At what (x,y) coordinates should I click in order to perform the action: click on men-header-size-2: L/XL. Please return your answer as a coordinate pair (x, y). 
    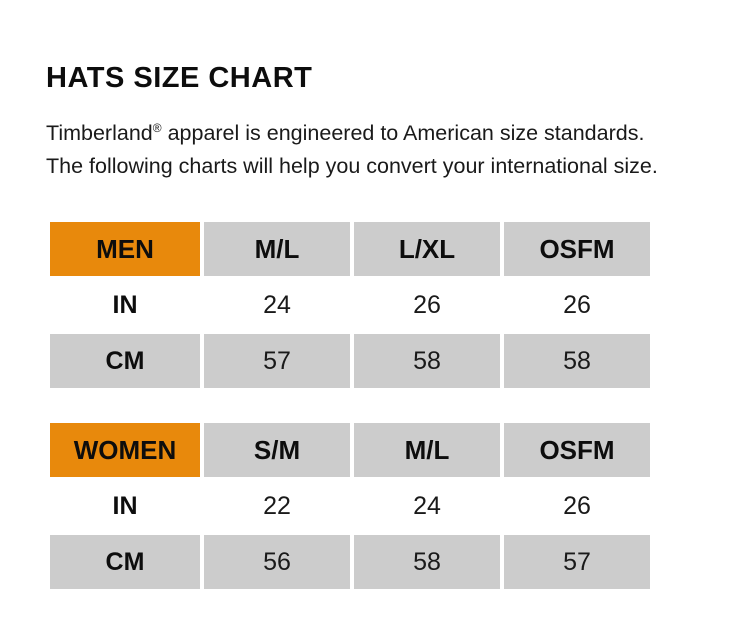
    Looking at the image, I should click on (427, 249).